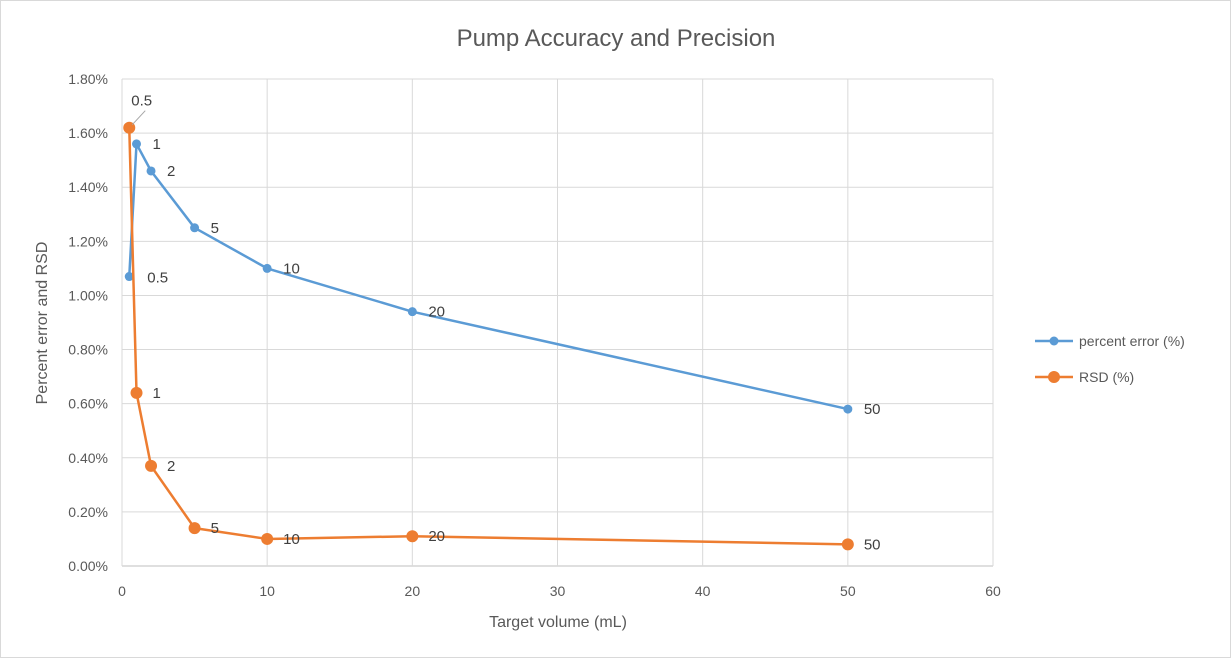  What do you see at coordinates (88, 241) in the screenshot?
I see `y-tick-label: 1.20%` at bounding box center [88, 241].